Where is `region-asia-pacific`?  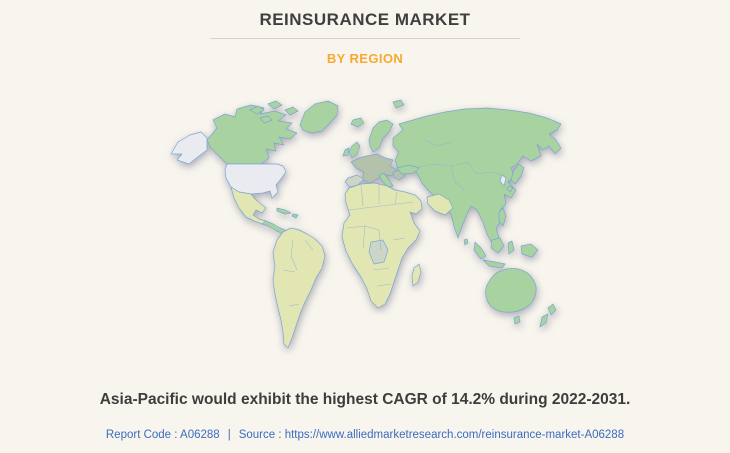
region-asia-pacific is located at coordinates (477, 176).